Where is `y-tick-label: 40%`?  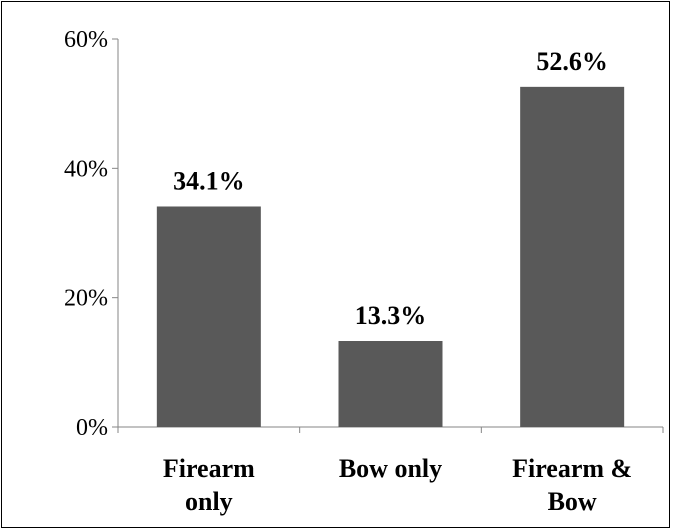 y-tick-label: 40% is located at coordinates (86, 169).